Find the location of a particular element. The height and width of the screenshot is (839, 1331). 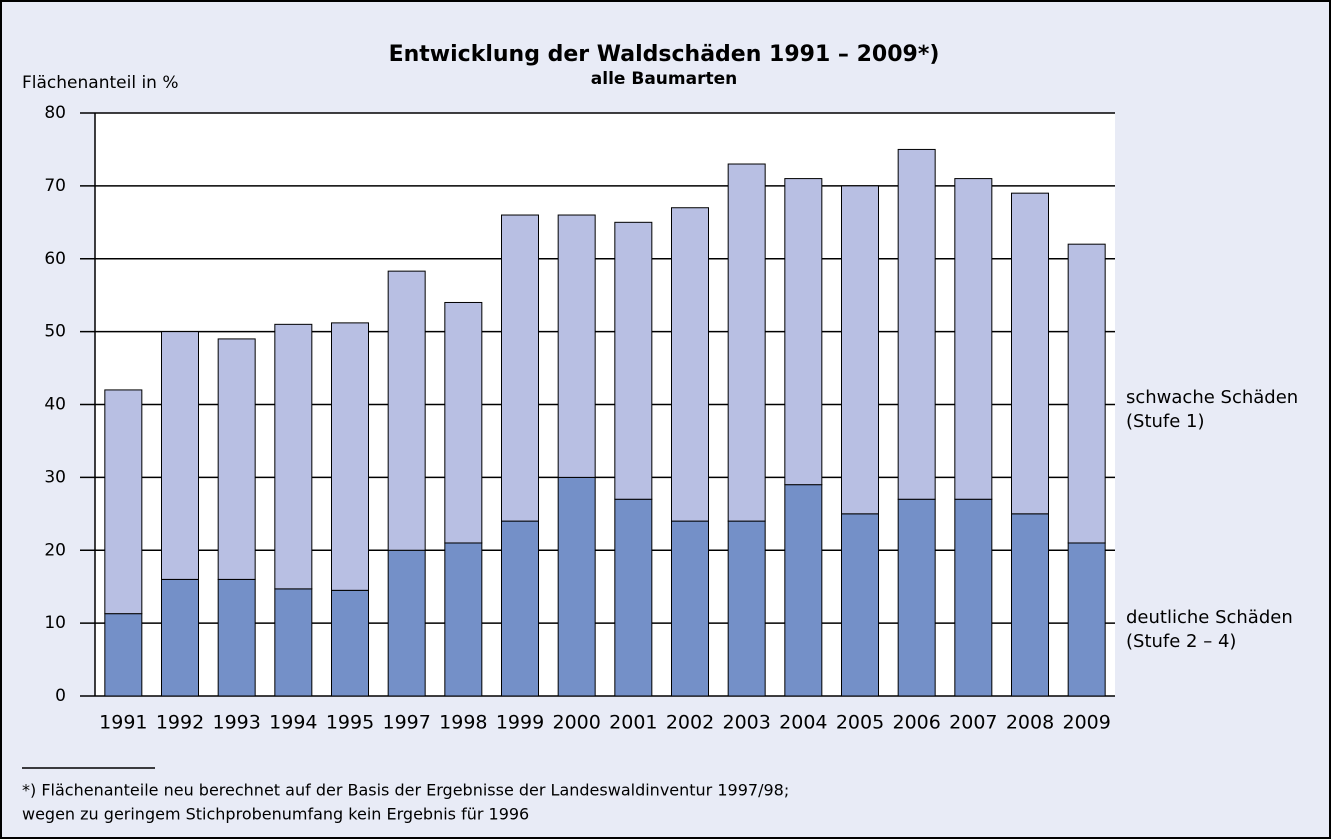

x-tick-label: 2009 is located at coordinates (1086, 723).